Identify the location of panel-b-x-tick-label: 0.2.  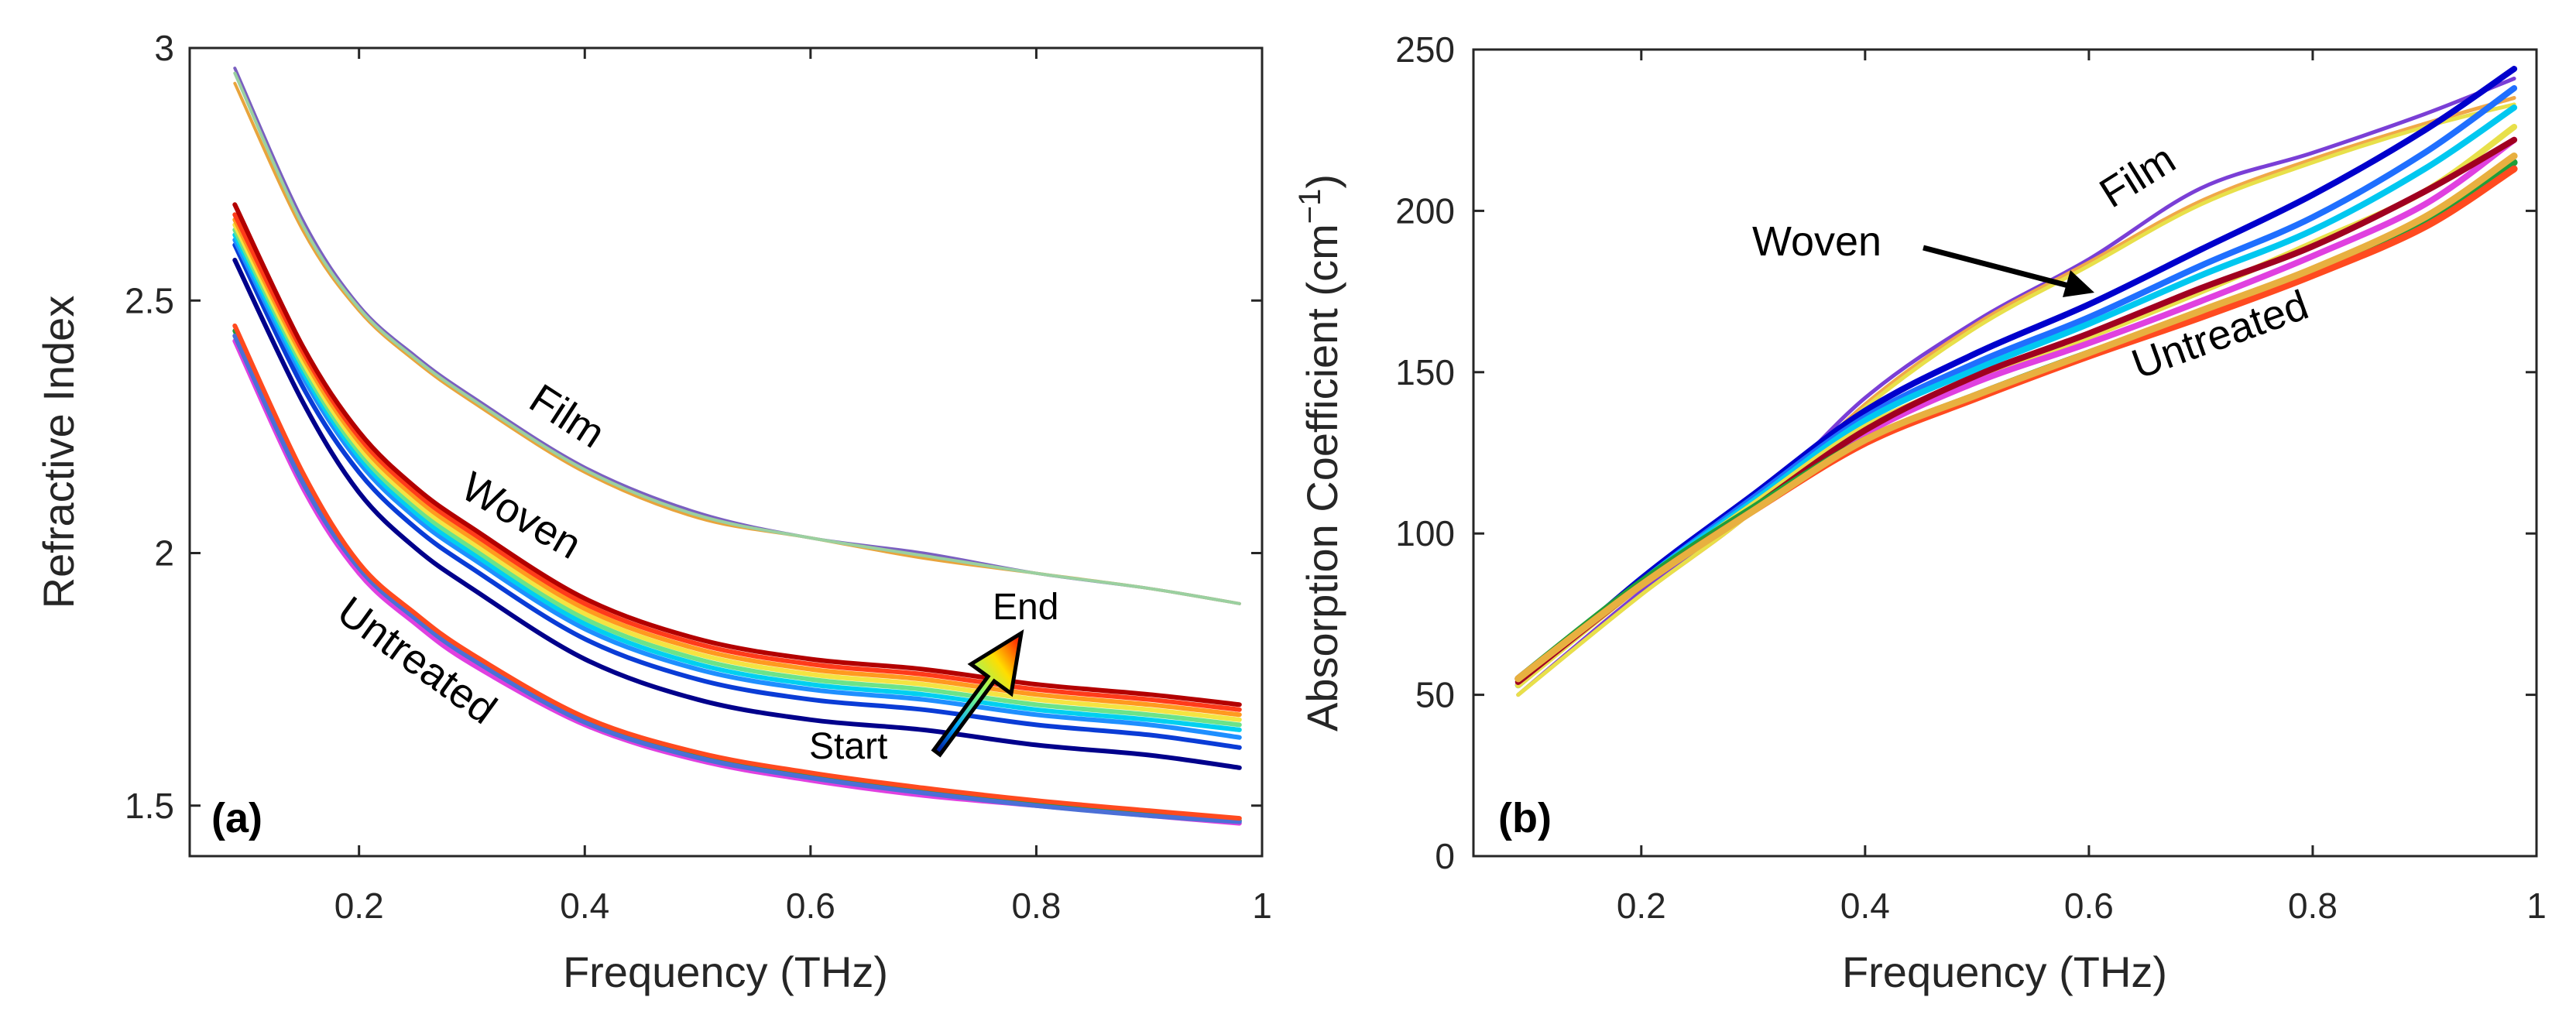
(1641, 906).